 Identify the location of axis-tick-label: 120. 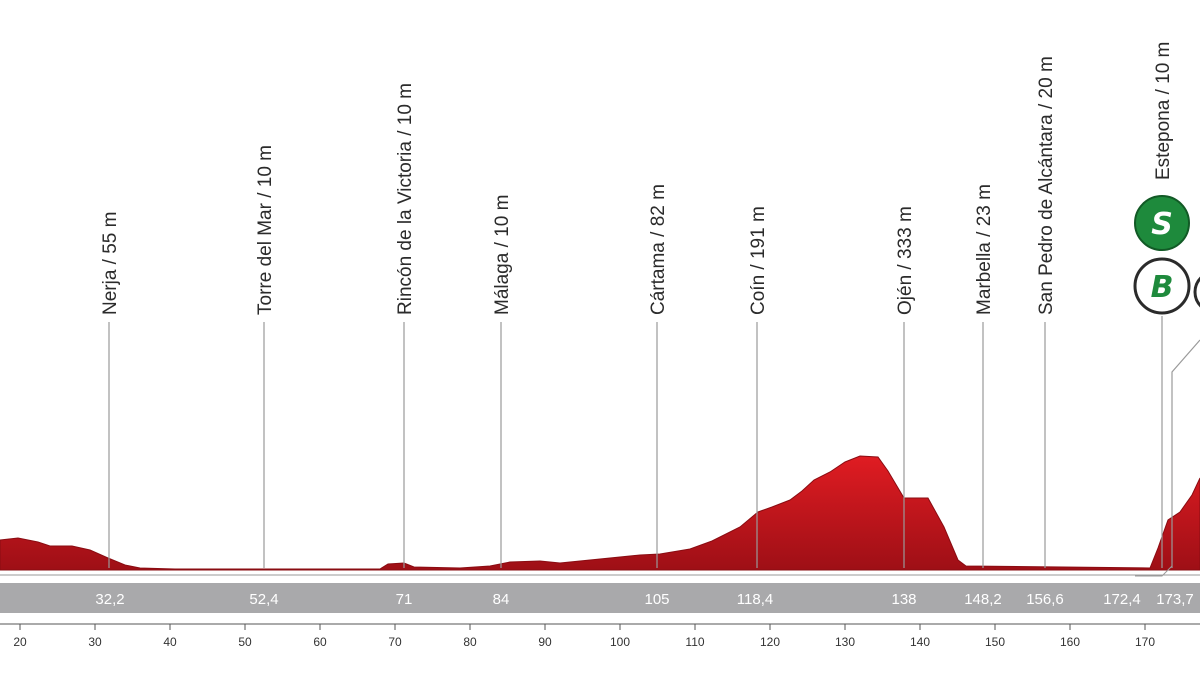
(770, 642).